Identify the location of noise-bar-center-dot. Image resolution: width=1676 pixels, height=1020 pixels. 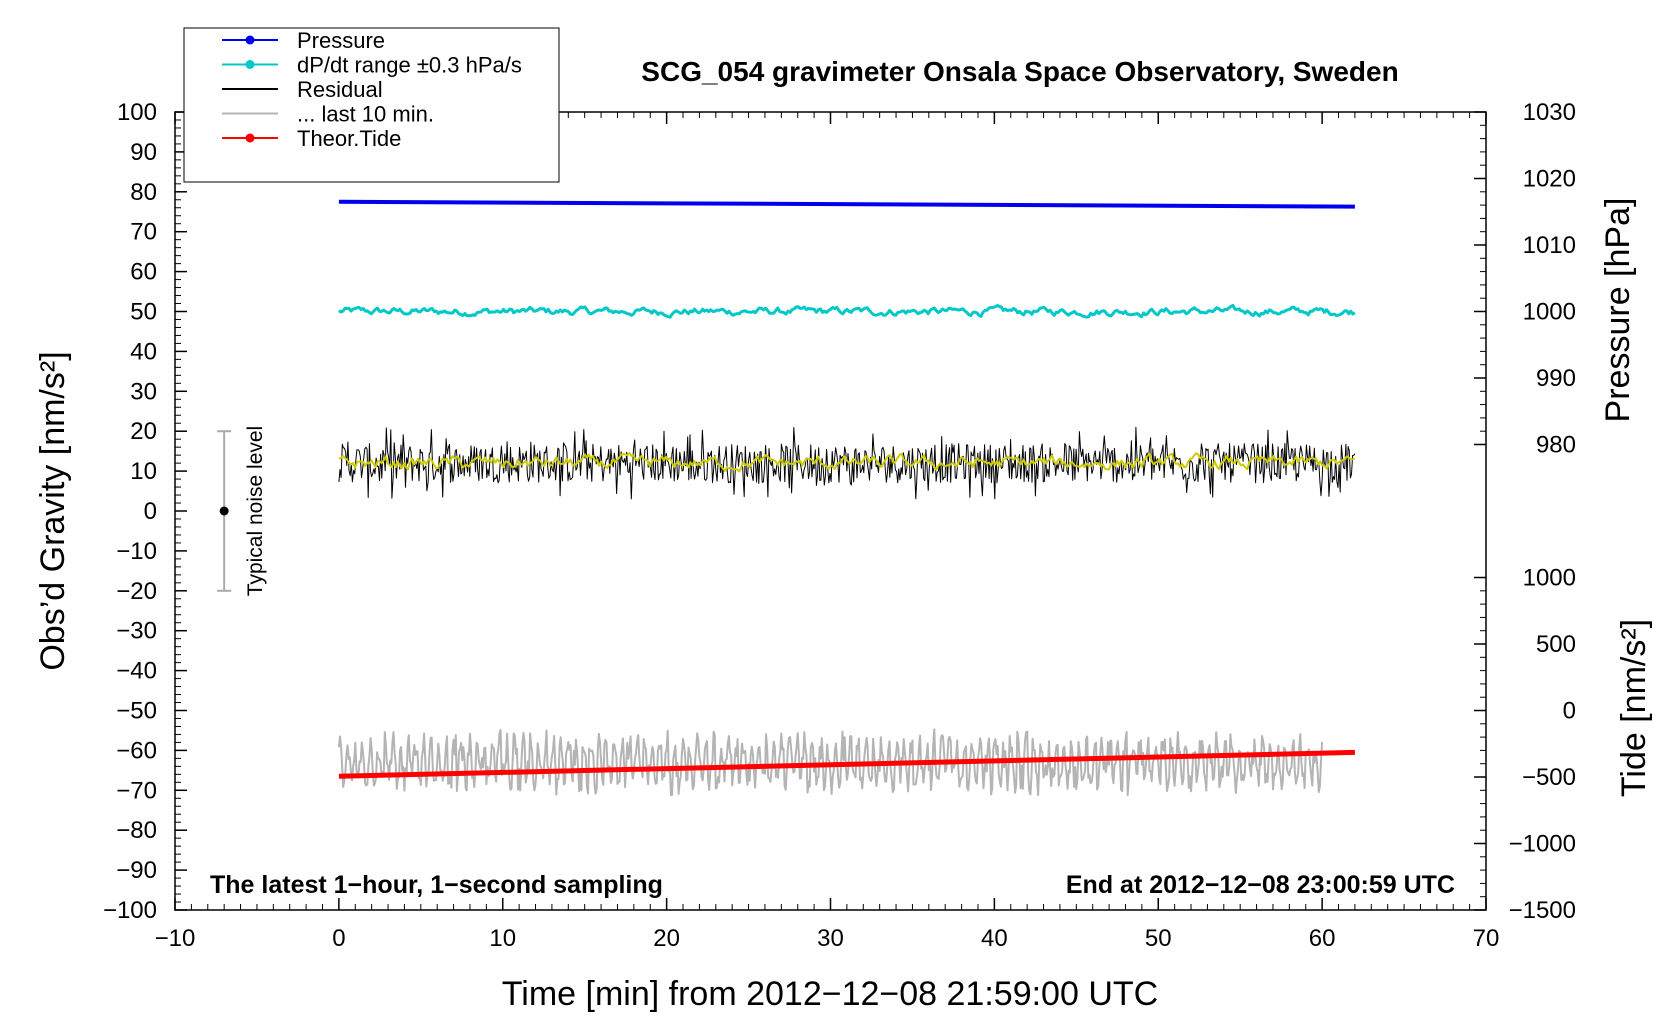
(224, 511).